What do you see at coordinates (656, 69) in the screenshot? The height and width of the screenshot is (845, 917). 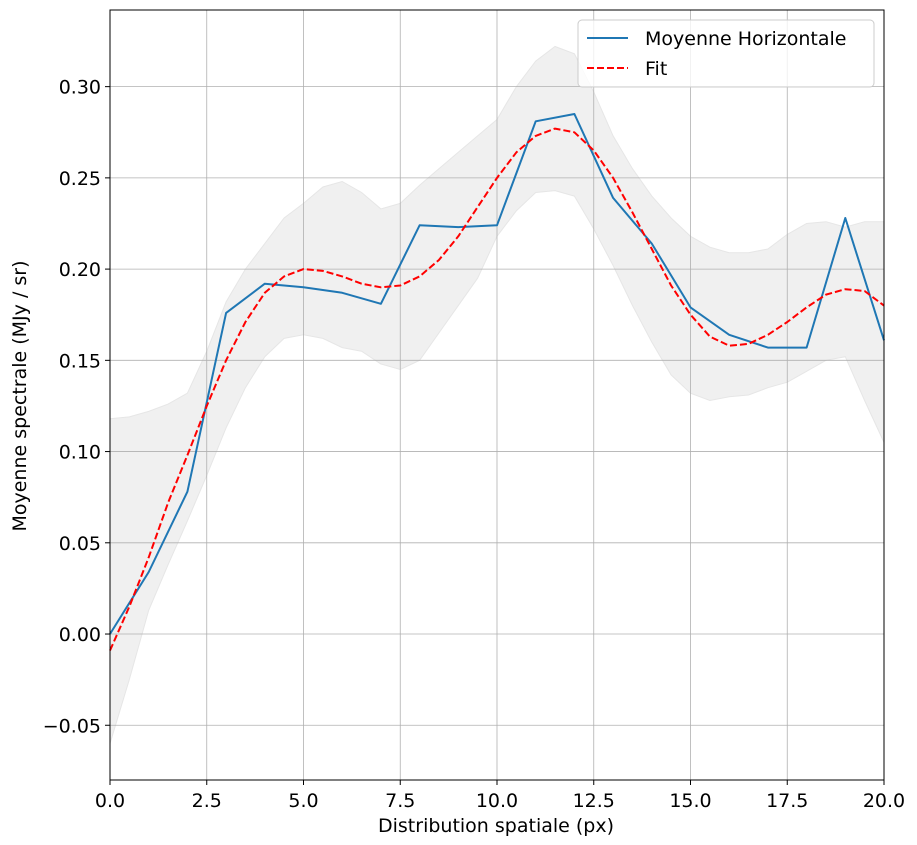 I see `legend-label-fit: Fit` at bounding box center [656, 69].